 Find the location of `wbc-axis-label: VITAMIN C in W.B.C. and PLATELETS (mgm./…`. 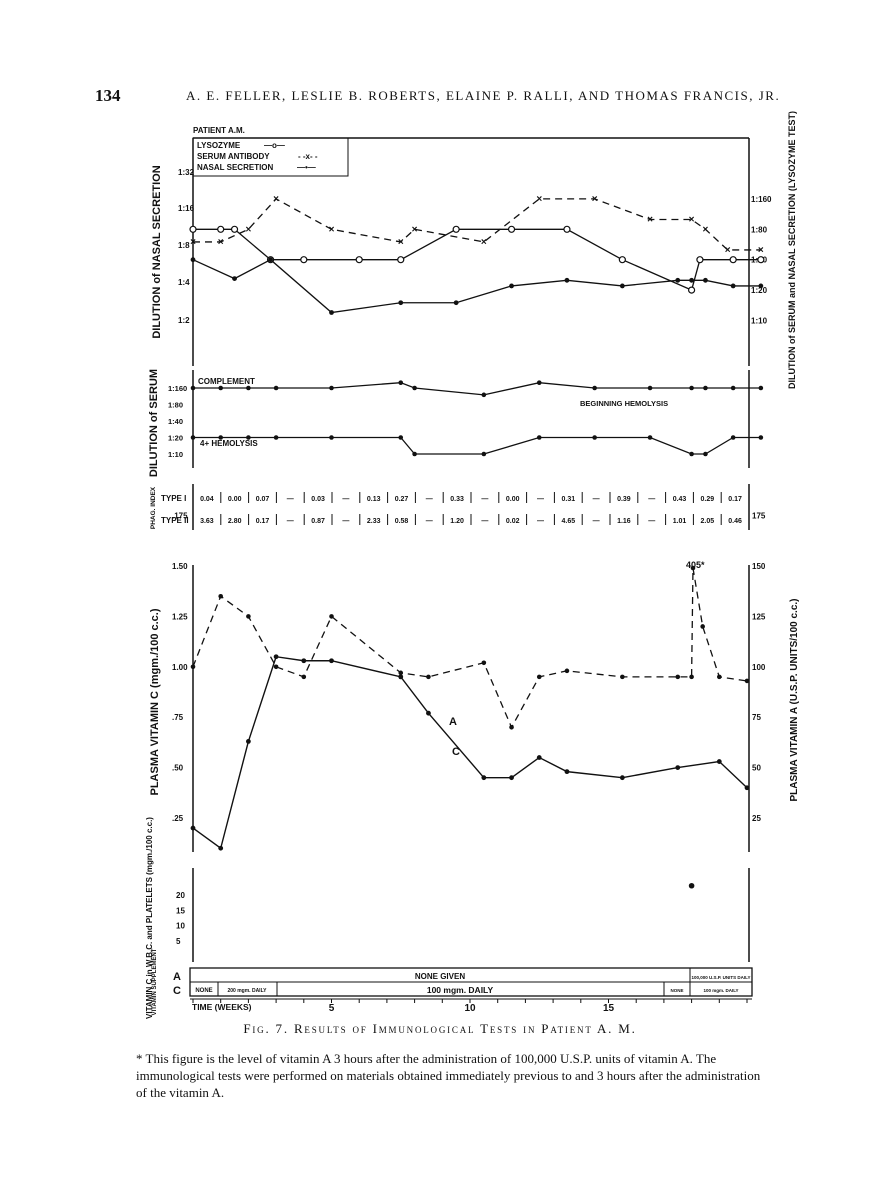

wbc-axis-label: VITAMIN C in W.B.C. and PLATELETS (mgm./… is located at coordinates (149, 918).